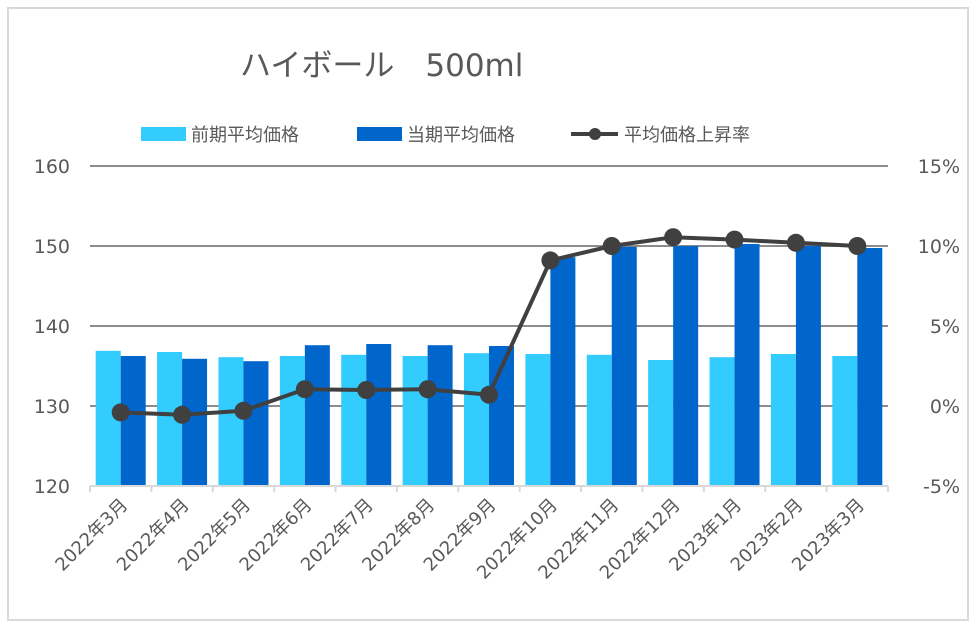  I want to click on legend-label-prev-avg: 前期平均価格, so click(245, 135).